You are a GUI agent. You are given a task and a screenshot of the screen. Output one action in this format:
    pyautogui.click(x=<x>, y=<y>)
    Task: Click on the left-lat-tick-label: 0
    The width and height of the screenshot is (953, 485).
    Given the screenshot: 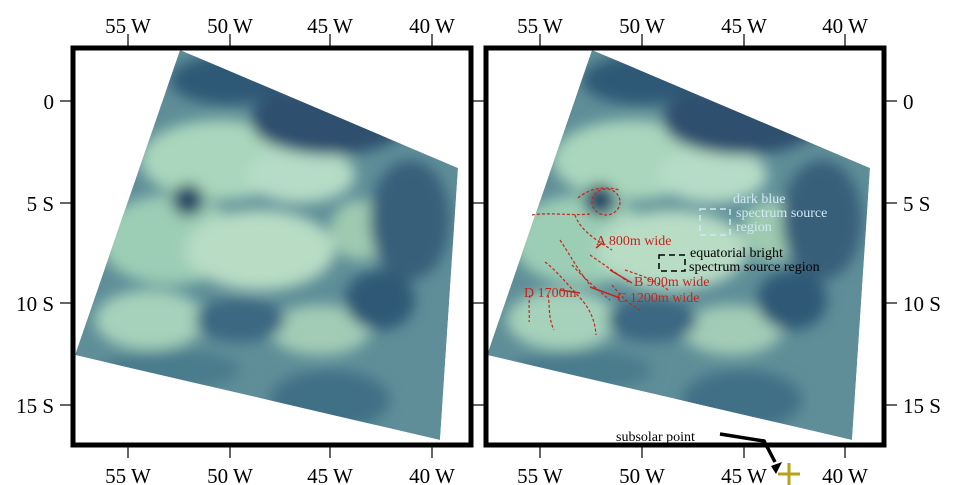 What is the action you would take?
    pyautogui.click(x=49, y=102)
    